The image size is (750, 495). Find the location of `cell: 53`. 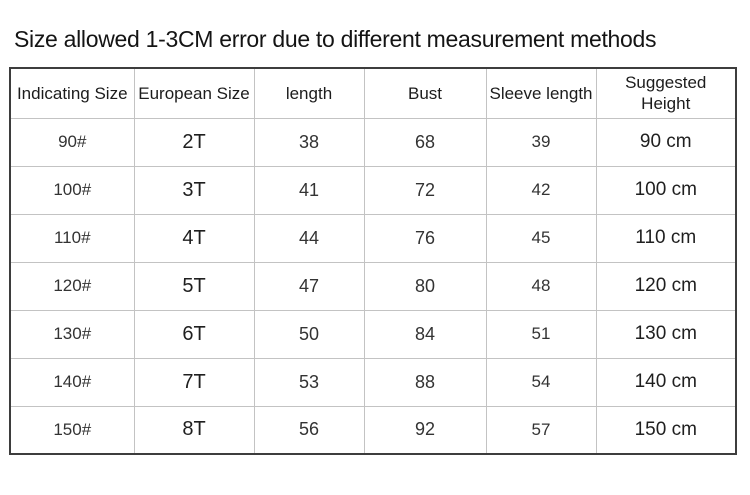

cell: 53 is located at coordinates (309, 382).